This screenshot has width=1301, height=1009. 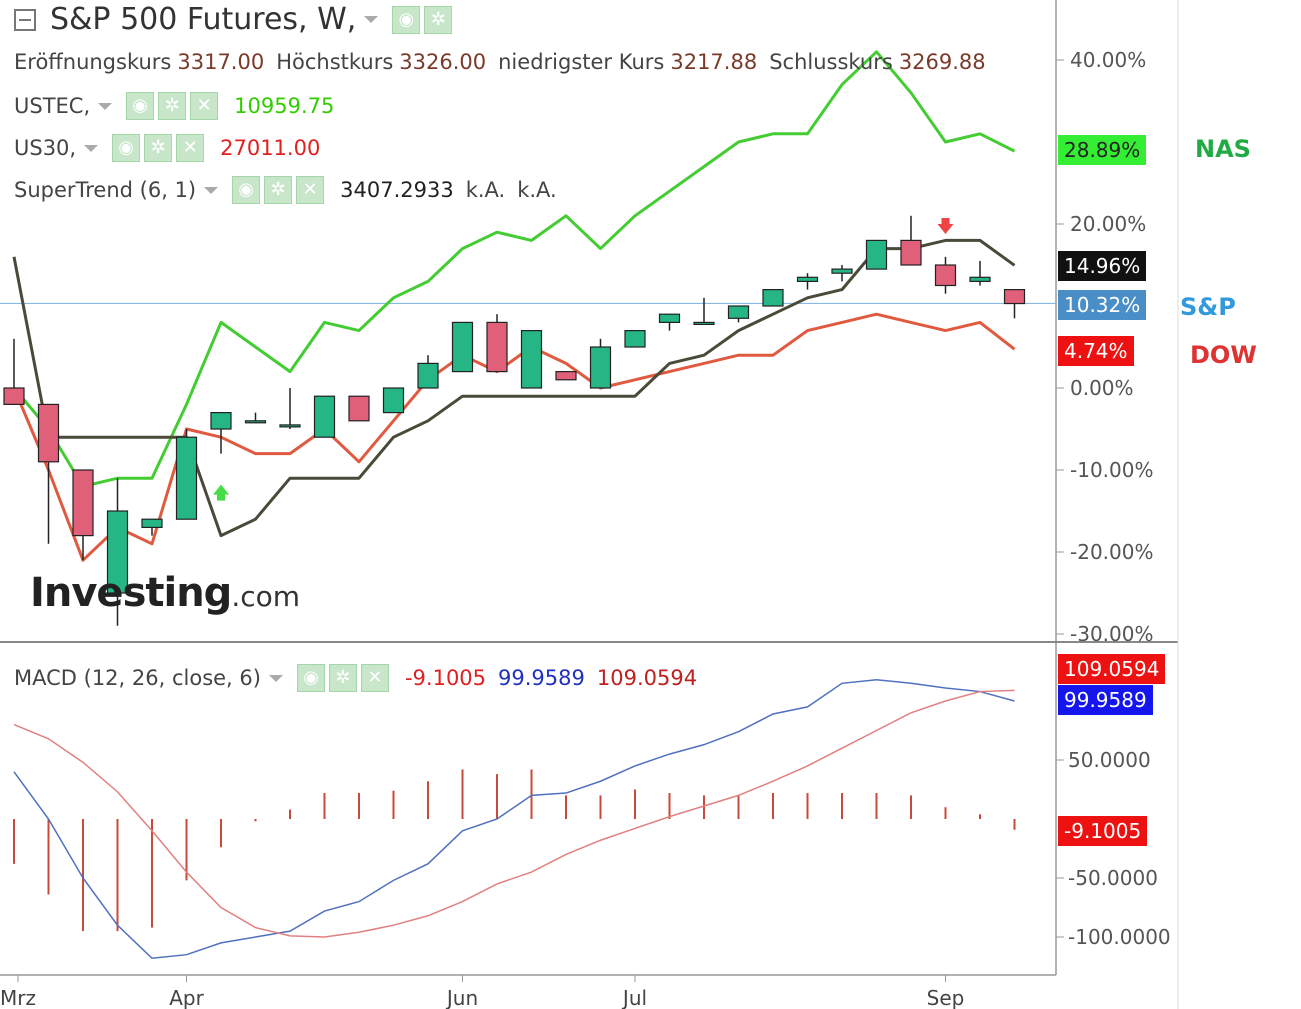 I want to click on macd-y-tick-label: -50.0000, so click(x=1113, y=878).